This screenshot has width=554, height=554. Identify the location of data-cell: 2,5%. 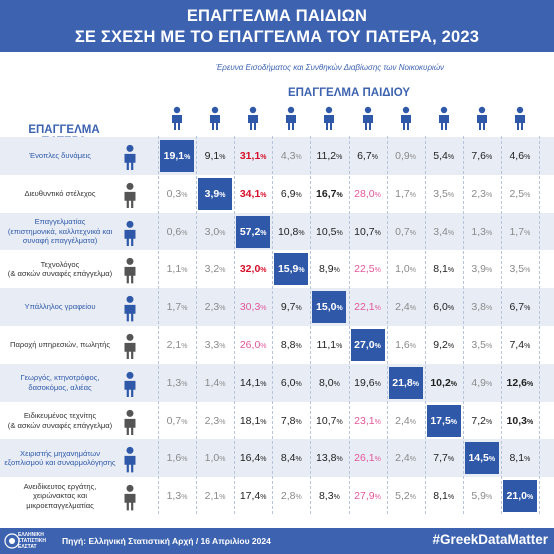
(520, 194).